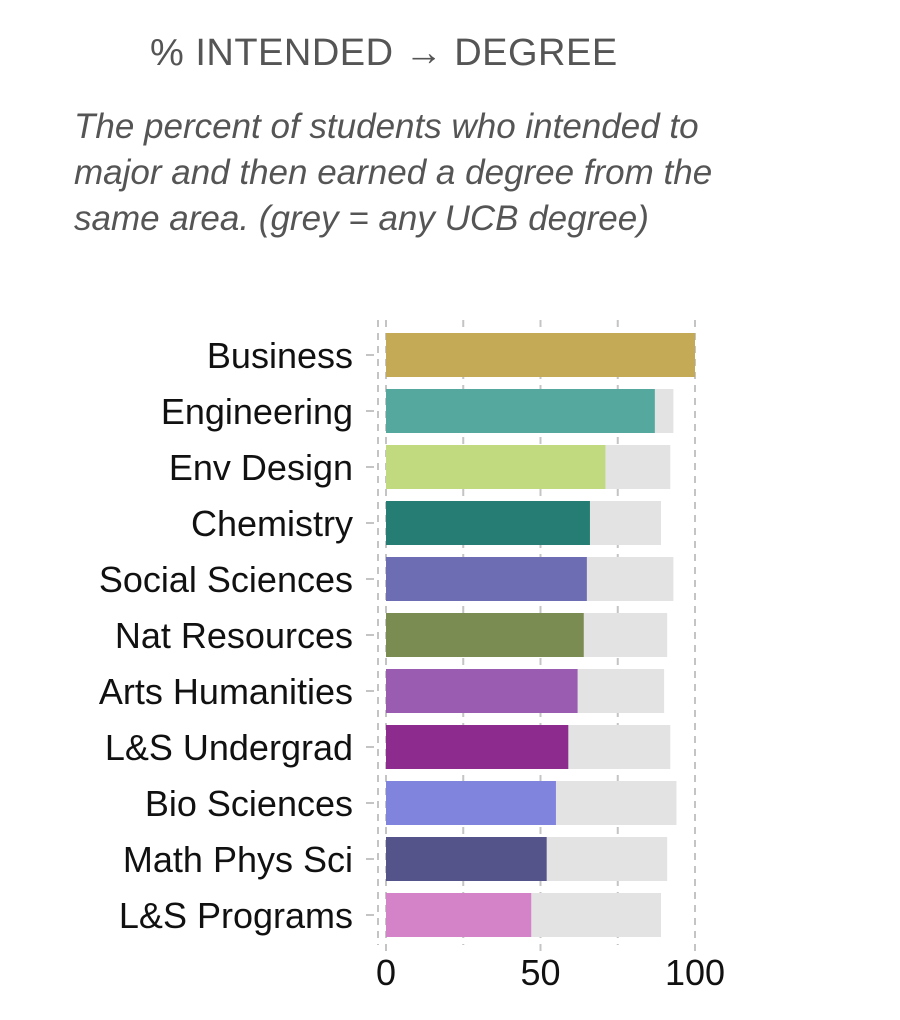 Image resolution: width=900 pixels, height=1020 pixels. Describe the element at coordinates (226, 691) in the screenshot. I see `category-label-arts-humanities: Arts Humanities` at that location.